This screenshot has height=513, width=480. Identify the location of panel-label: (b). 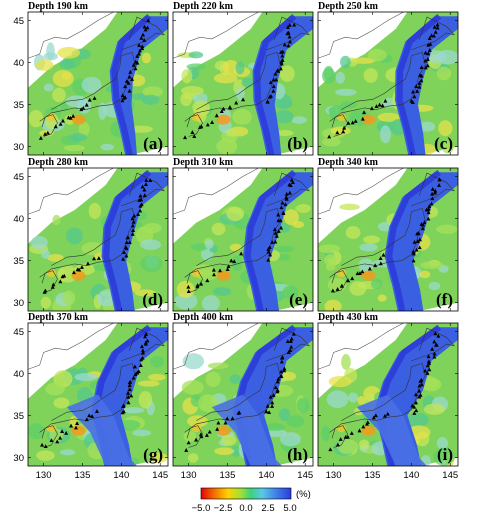
(297, 143).